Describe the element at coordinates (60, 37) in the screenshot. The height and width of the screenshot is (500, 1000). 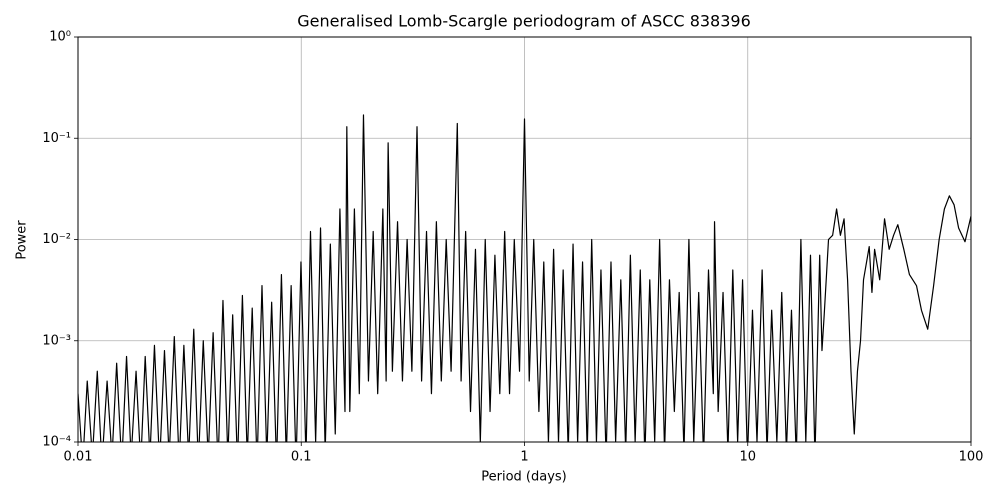
I see `y-tick-label: 10⁰` at that location.